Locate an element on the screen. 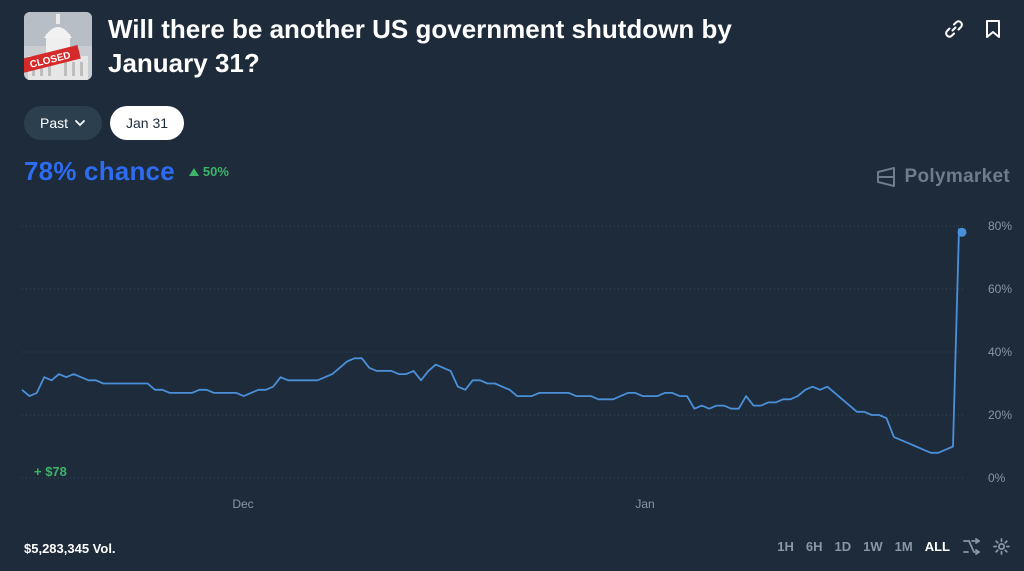 The image size is (1024, 571). polymarket-logo-icon is located at coordinates (885, 177).